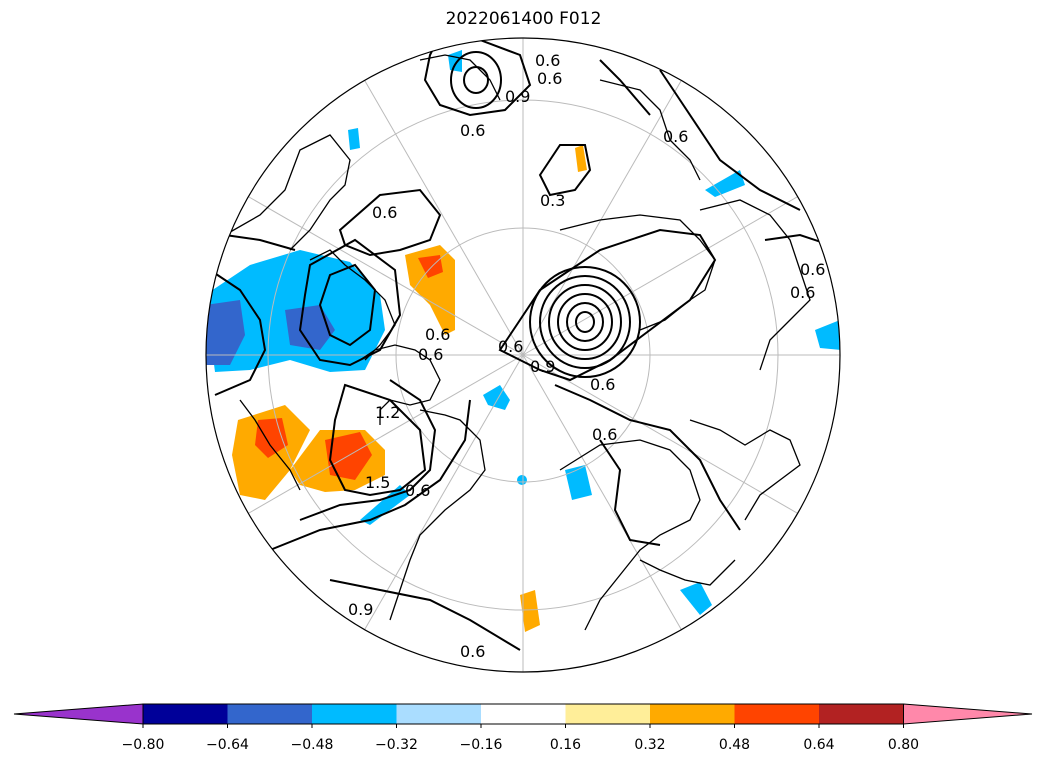 The image size is (1047, 763). I want to click on shade-negative-south2, so click(578, 482).